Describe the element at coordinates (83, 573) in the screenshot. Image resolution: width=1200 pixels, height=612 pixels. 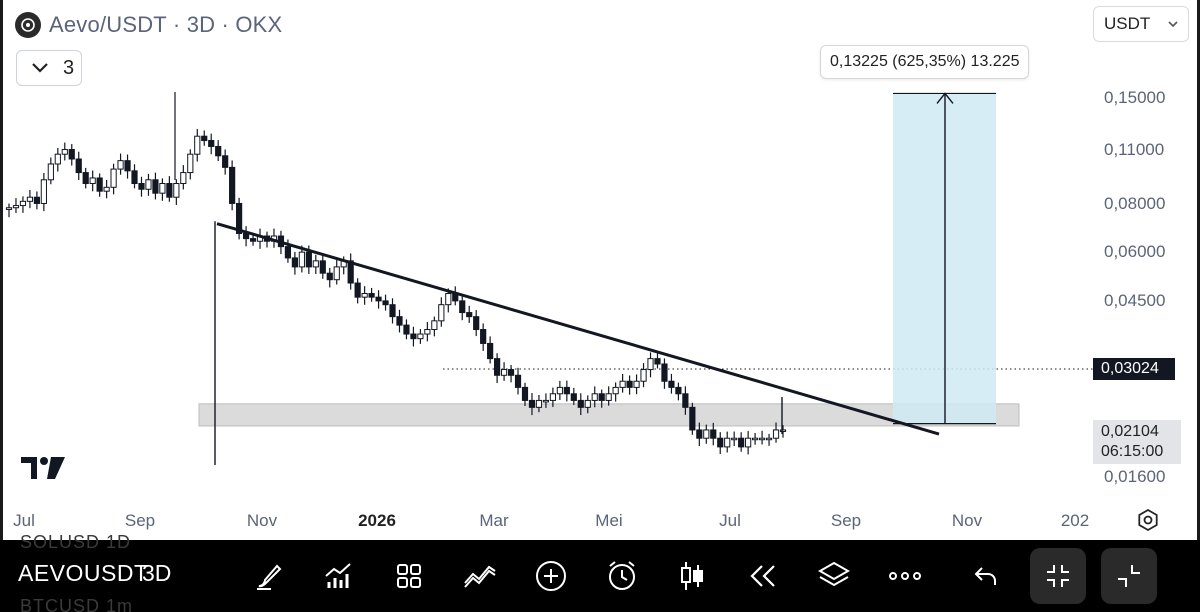
I see `symbol-button: AEVOUSDT` at that location.